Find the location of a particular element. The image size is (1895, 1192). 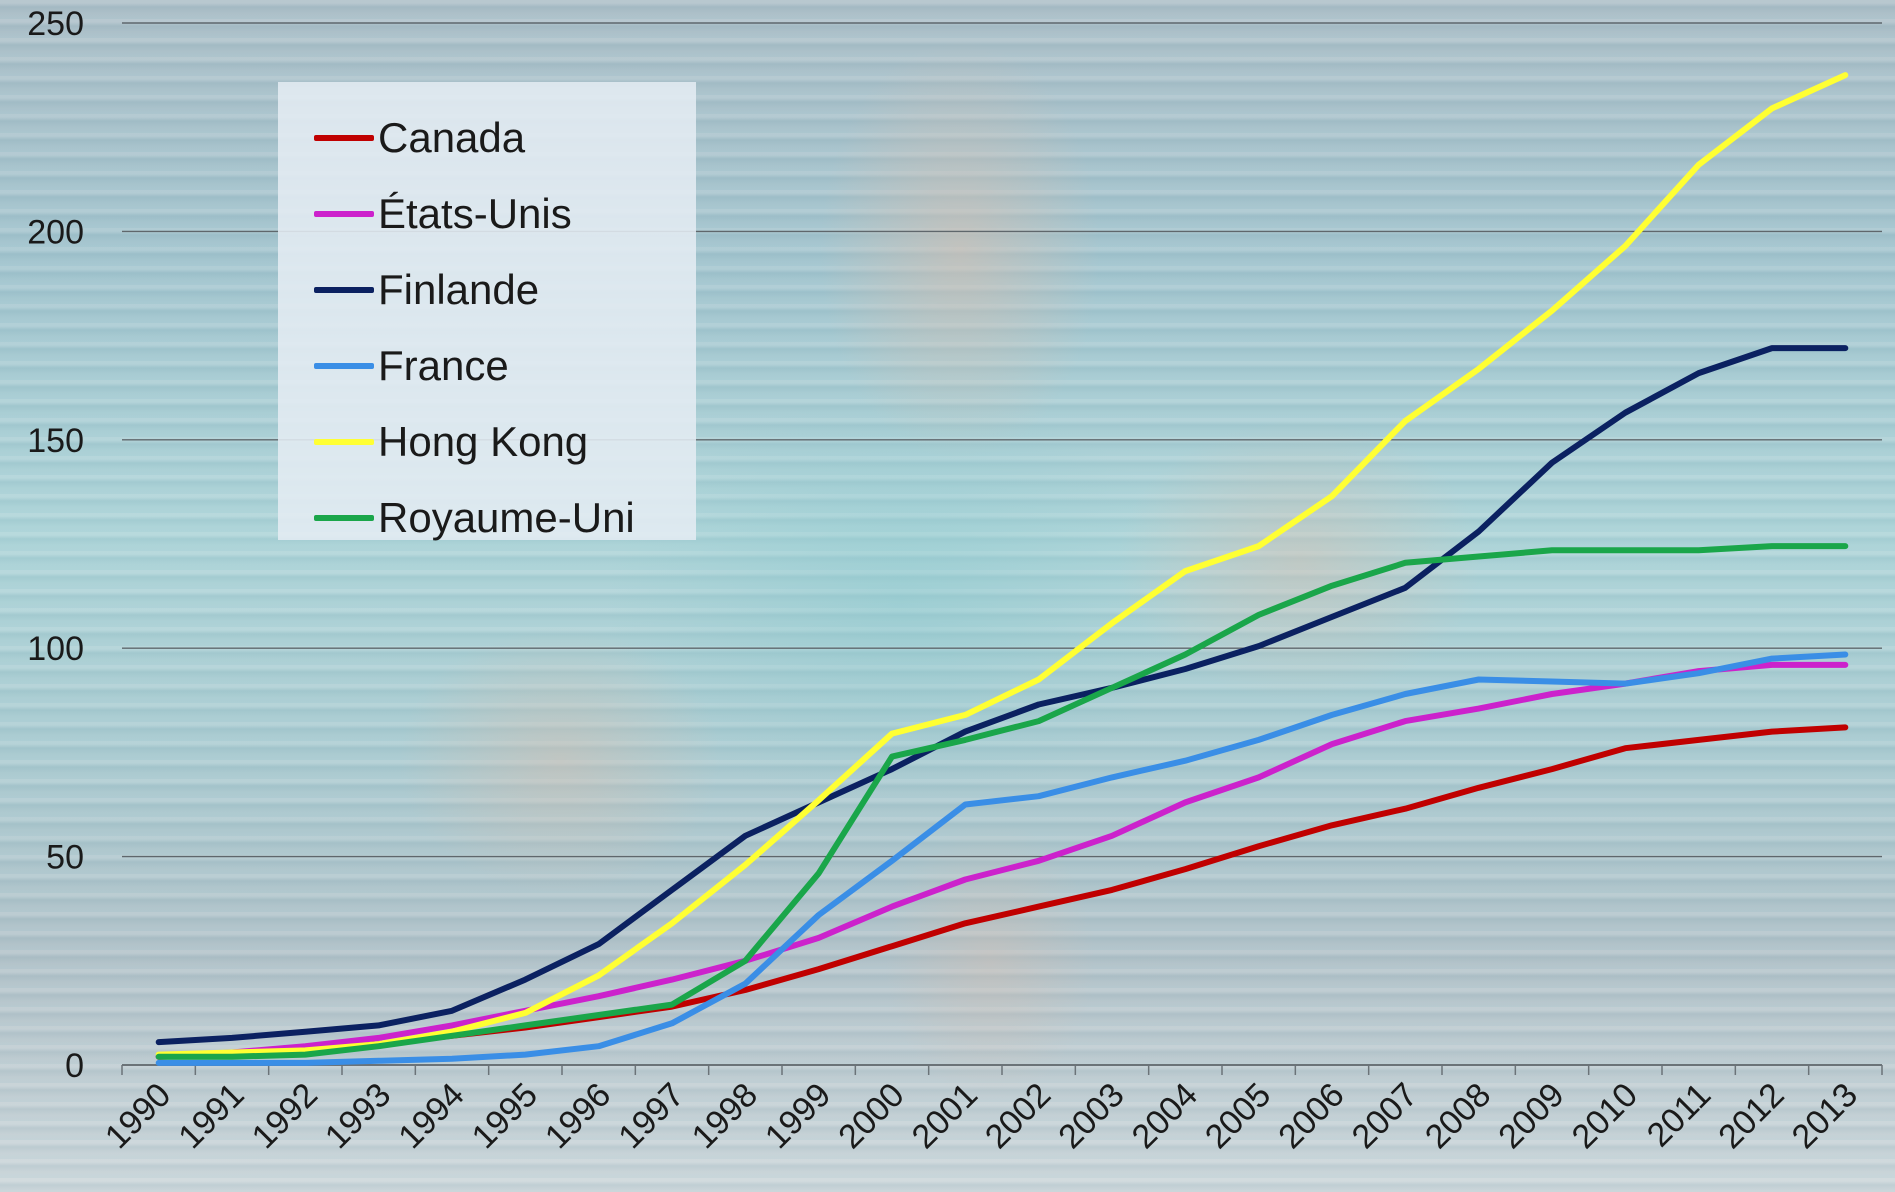

y-tick-label-100: 100 is located at coordinates (55, 649).